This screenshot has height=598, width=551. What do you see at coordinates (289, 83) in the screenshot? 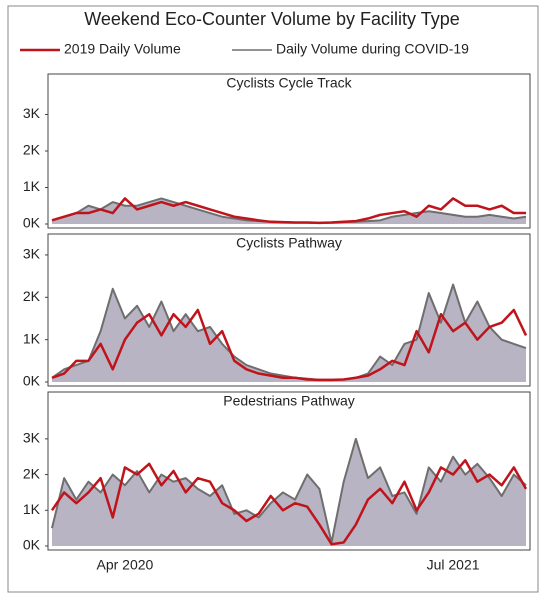
I see `panel-title: Cyclists Cycle Track` at bounding box center [289, 83].